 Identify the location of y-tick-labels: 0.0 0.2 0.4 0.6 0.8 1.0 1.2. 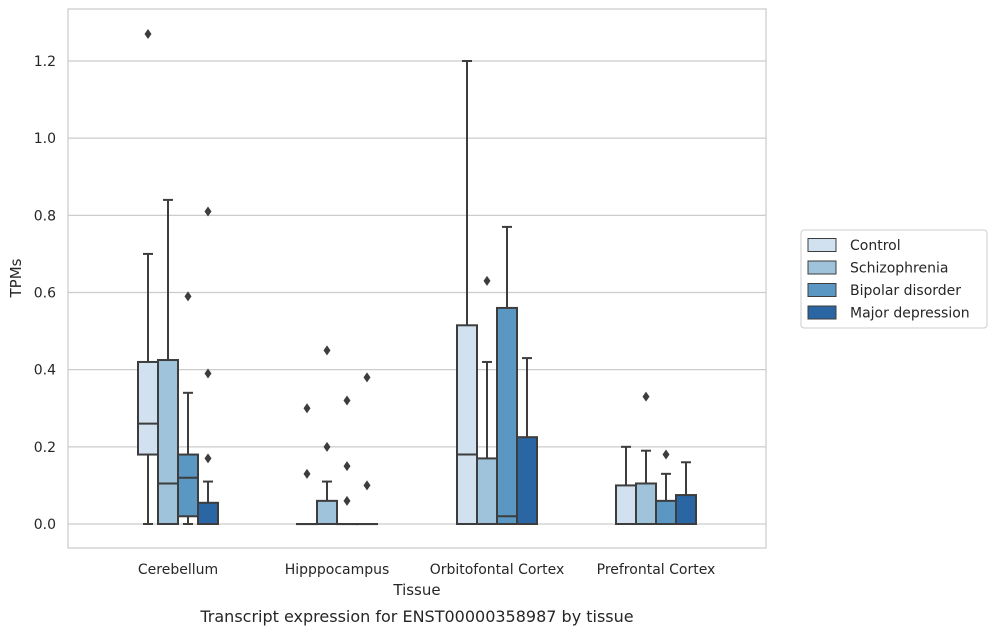
(45, 293).